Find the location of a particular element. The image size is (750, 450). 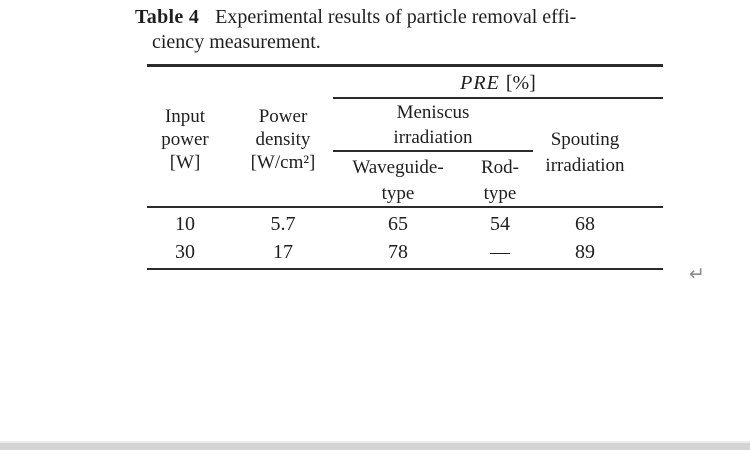

header-power-density: Power density [W/cm²] is located at coordinates (283, 139).